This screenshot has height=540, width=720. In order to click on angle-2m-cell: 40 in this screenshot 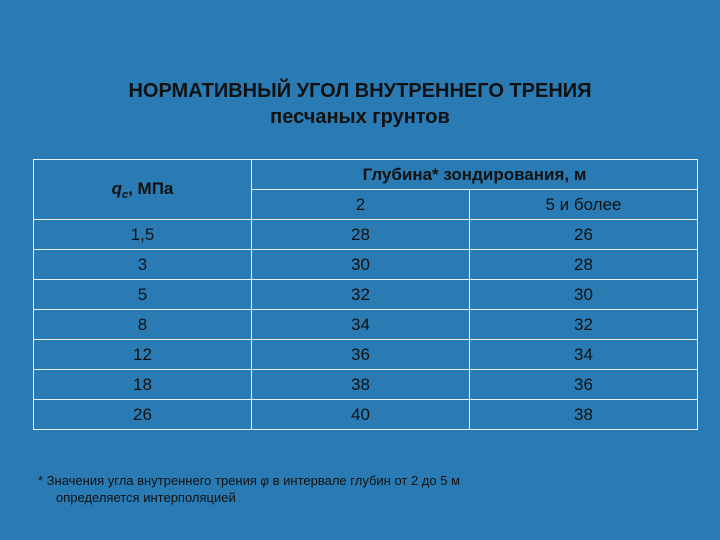, I will do `click(360, 414)`.